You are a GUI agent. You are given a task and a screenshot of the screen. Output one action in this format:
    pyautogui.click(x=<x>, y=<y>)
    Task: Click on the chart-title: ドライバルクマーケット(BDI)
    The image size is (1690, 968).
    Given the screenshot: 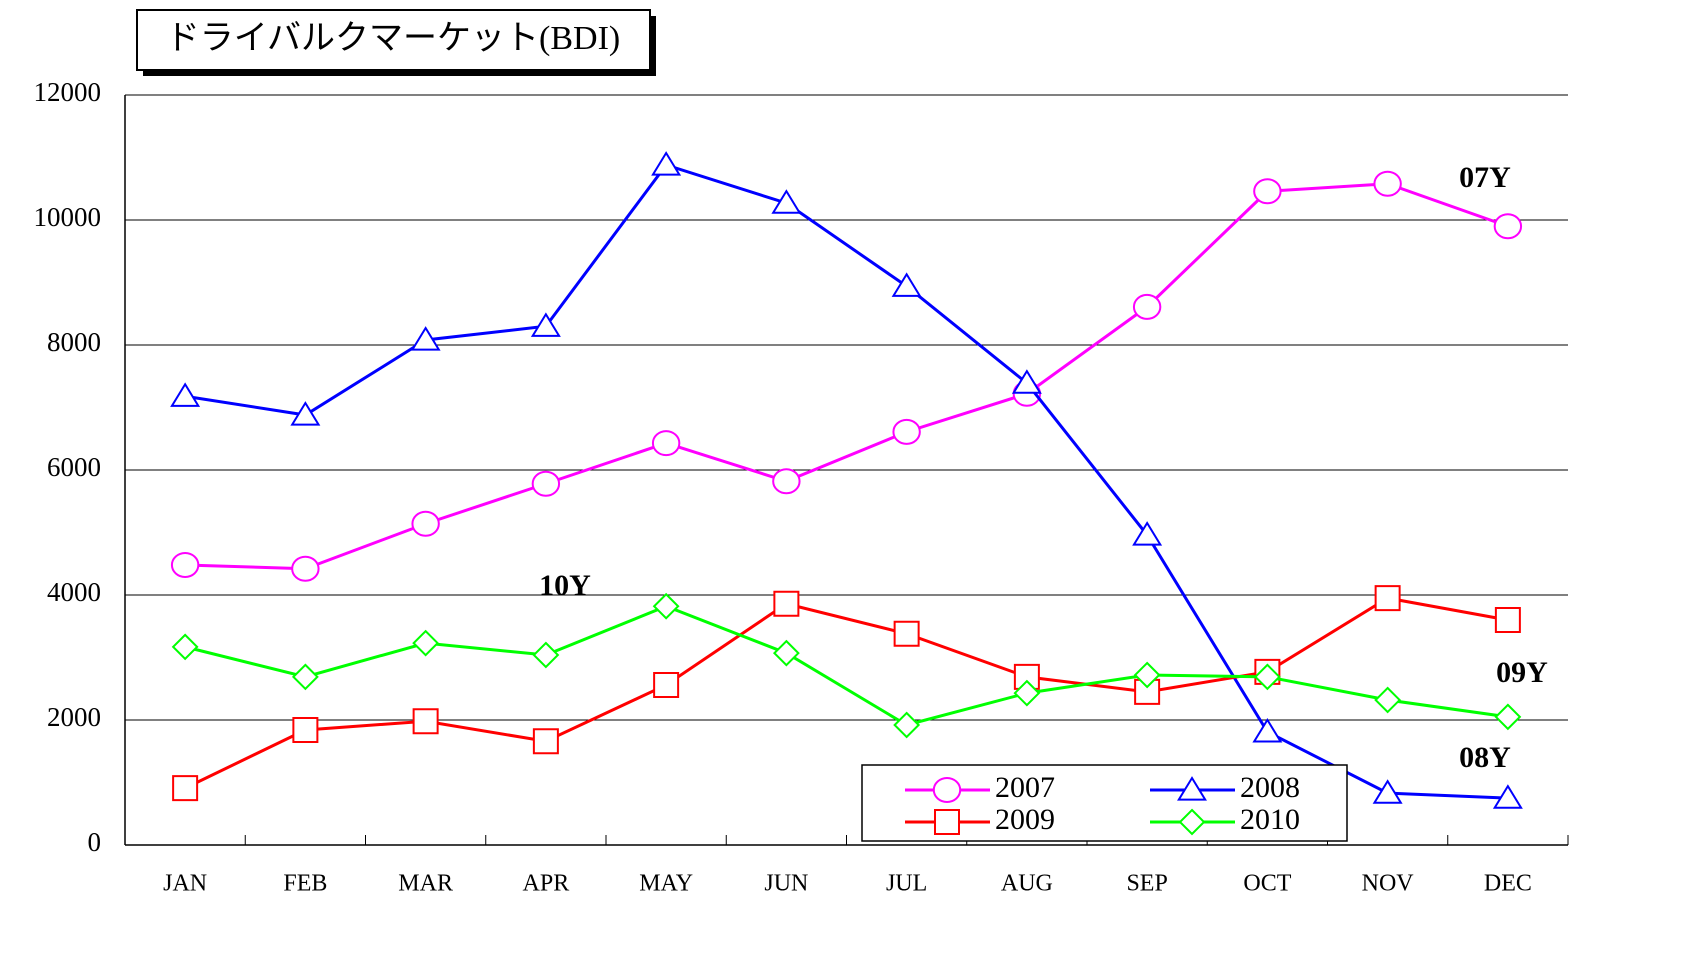 What is the action you would take?
    pyautogui.click(x=393, y=38)
    